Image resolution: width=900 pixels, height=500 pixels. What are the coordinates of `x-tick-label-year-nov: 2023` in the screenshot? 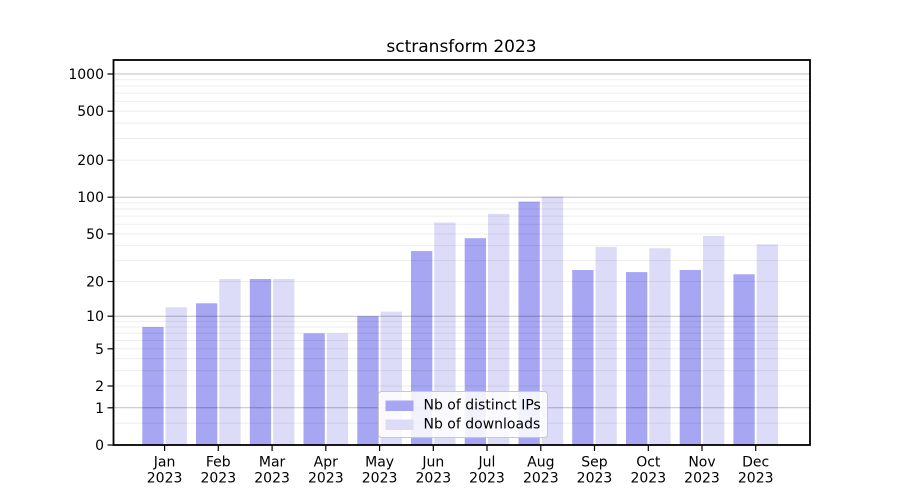 It's located at (702, 479).